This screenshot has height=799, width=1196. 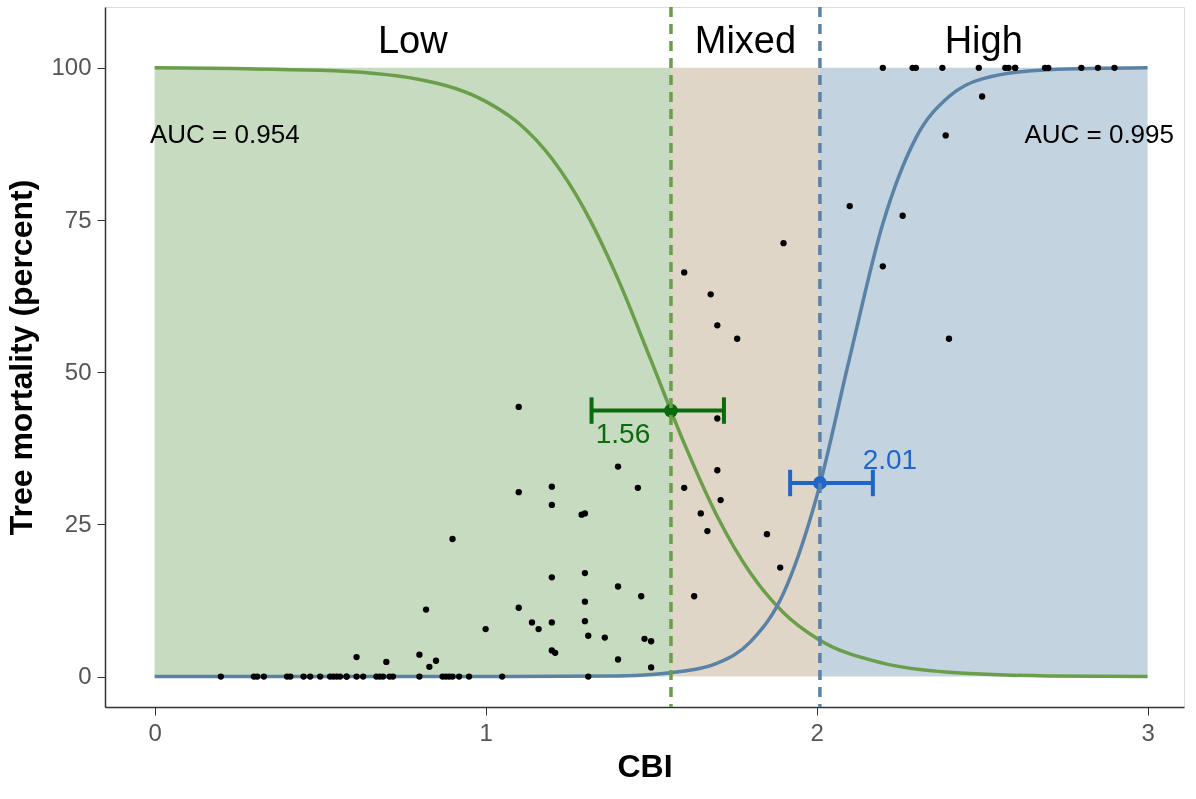 What do you see at coordinates (21, 357) in the screenshot?
I see `y-axis-title: Tree mortality (percent)` at bounding box center [21, 357].